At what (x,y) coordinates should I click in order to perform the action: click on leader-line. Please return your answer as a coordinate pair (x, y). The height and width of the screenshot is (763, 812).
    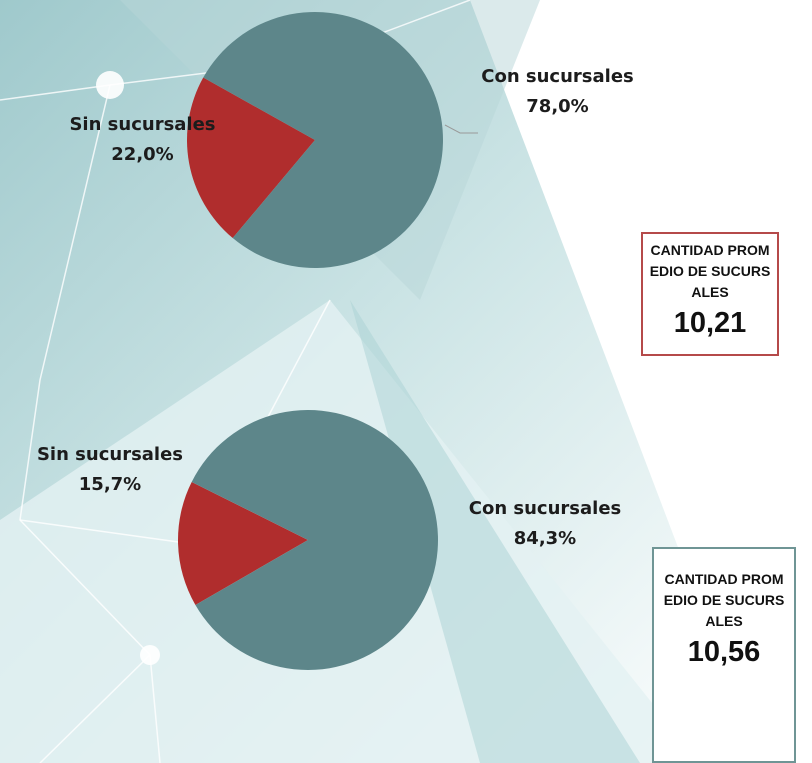
    Looking at the image, I should click on (461, 129).